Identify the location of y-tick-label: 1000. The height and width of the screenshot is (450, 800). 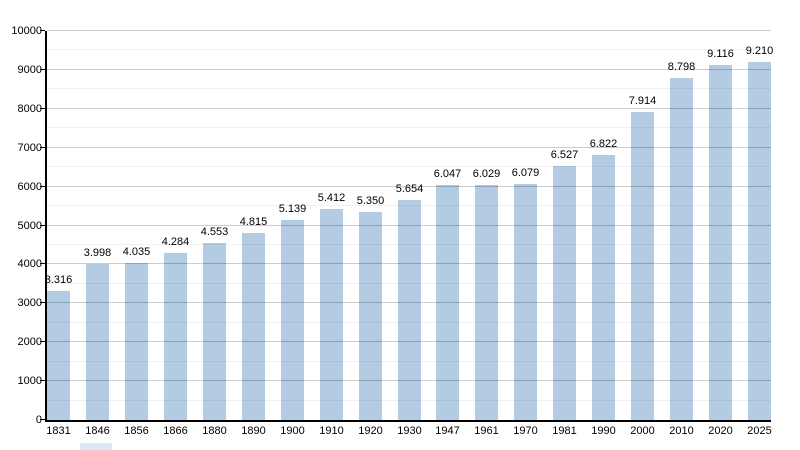
(29, 381).